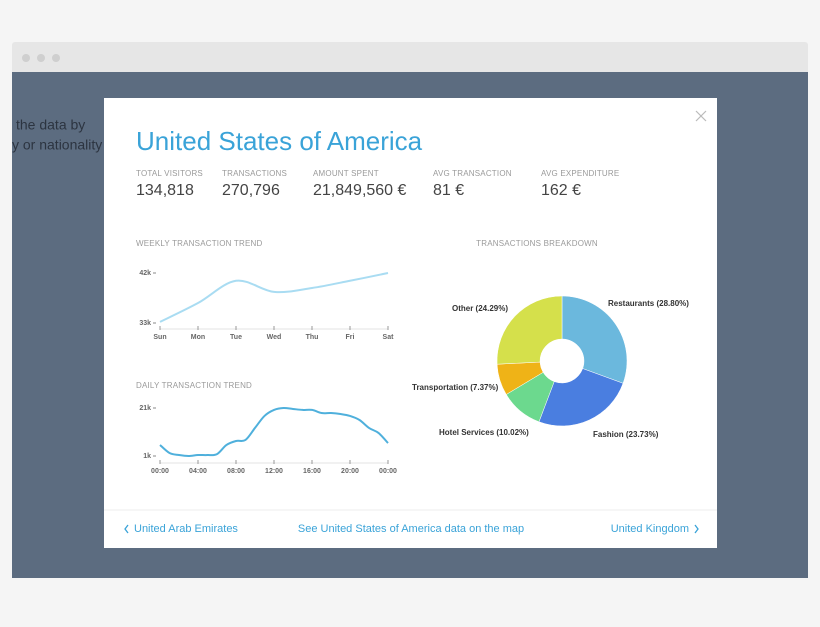 The height and width of the screenshot is (627, 820). I want to click on y-tick-label: 21k, so click(145, 408).